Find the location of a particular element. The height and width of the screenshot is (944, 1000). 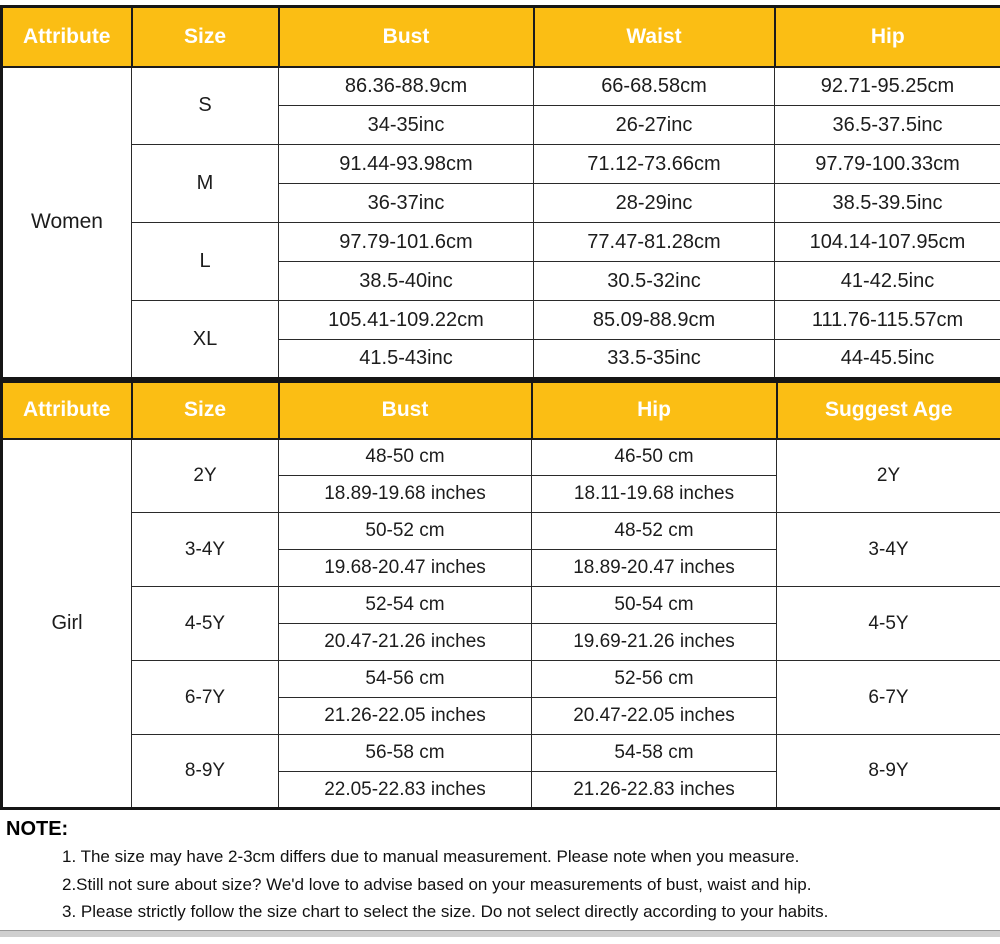

bust-inc-cell: 38.5-40inc is located at coordinates (406, 281).